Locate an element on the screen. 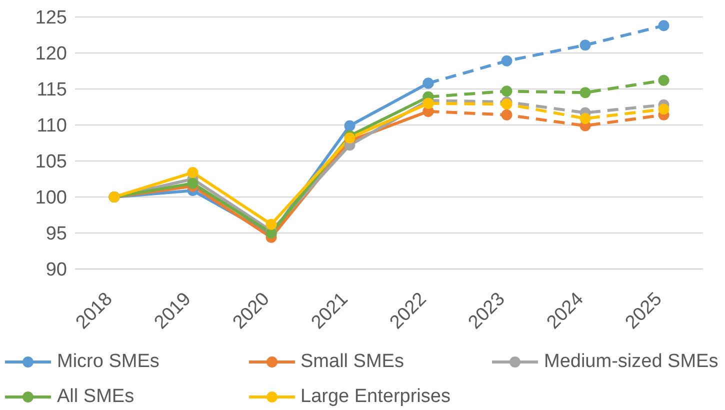 The height and width of the screenshot is (410, 725). y-tick-label: 125 is located at coordinates (51, 18).